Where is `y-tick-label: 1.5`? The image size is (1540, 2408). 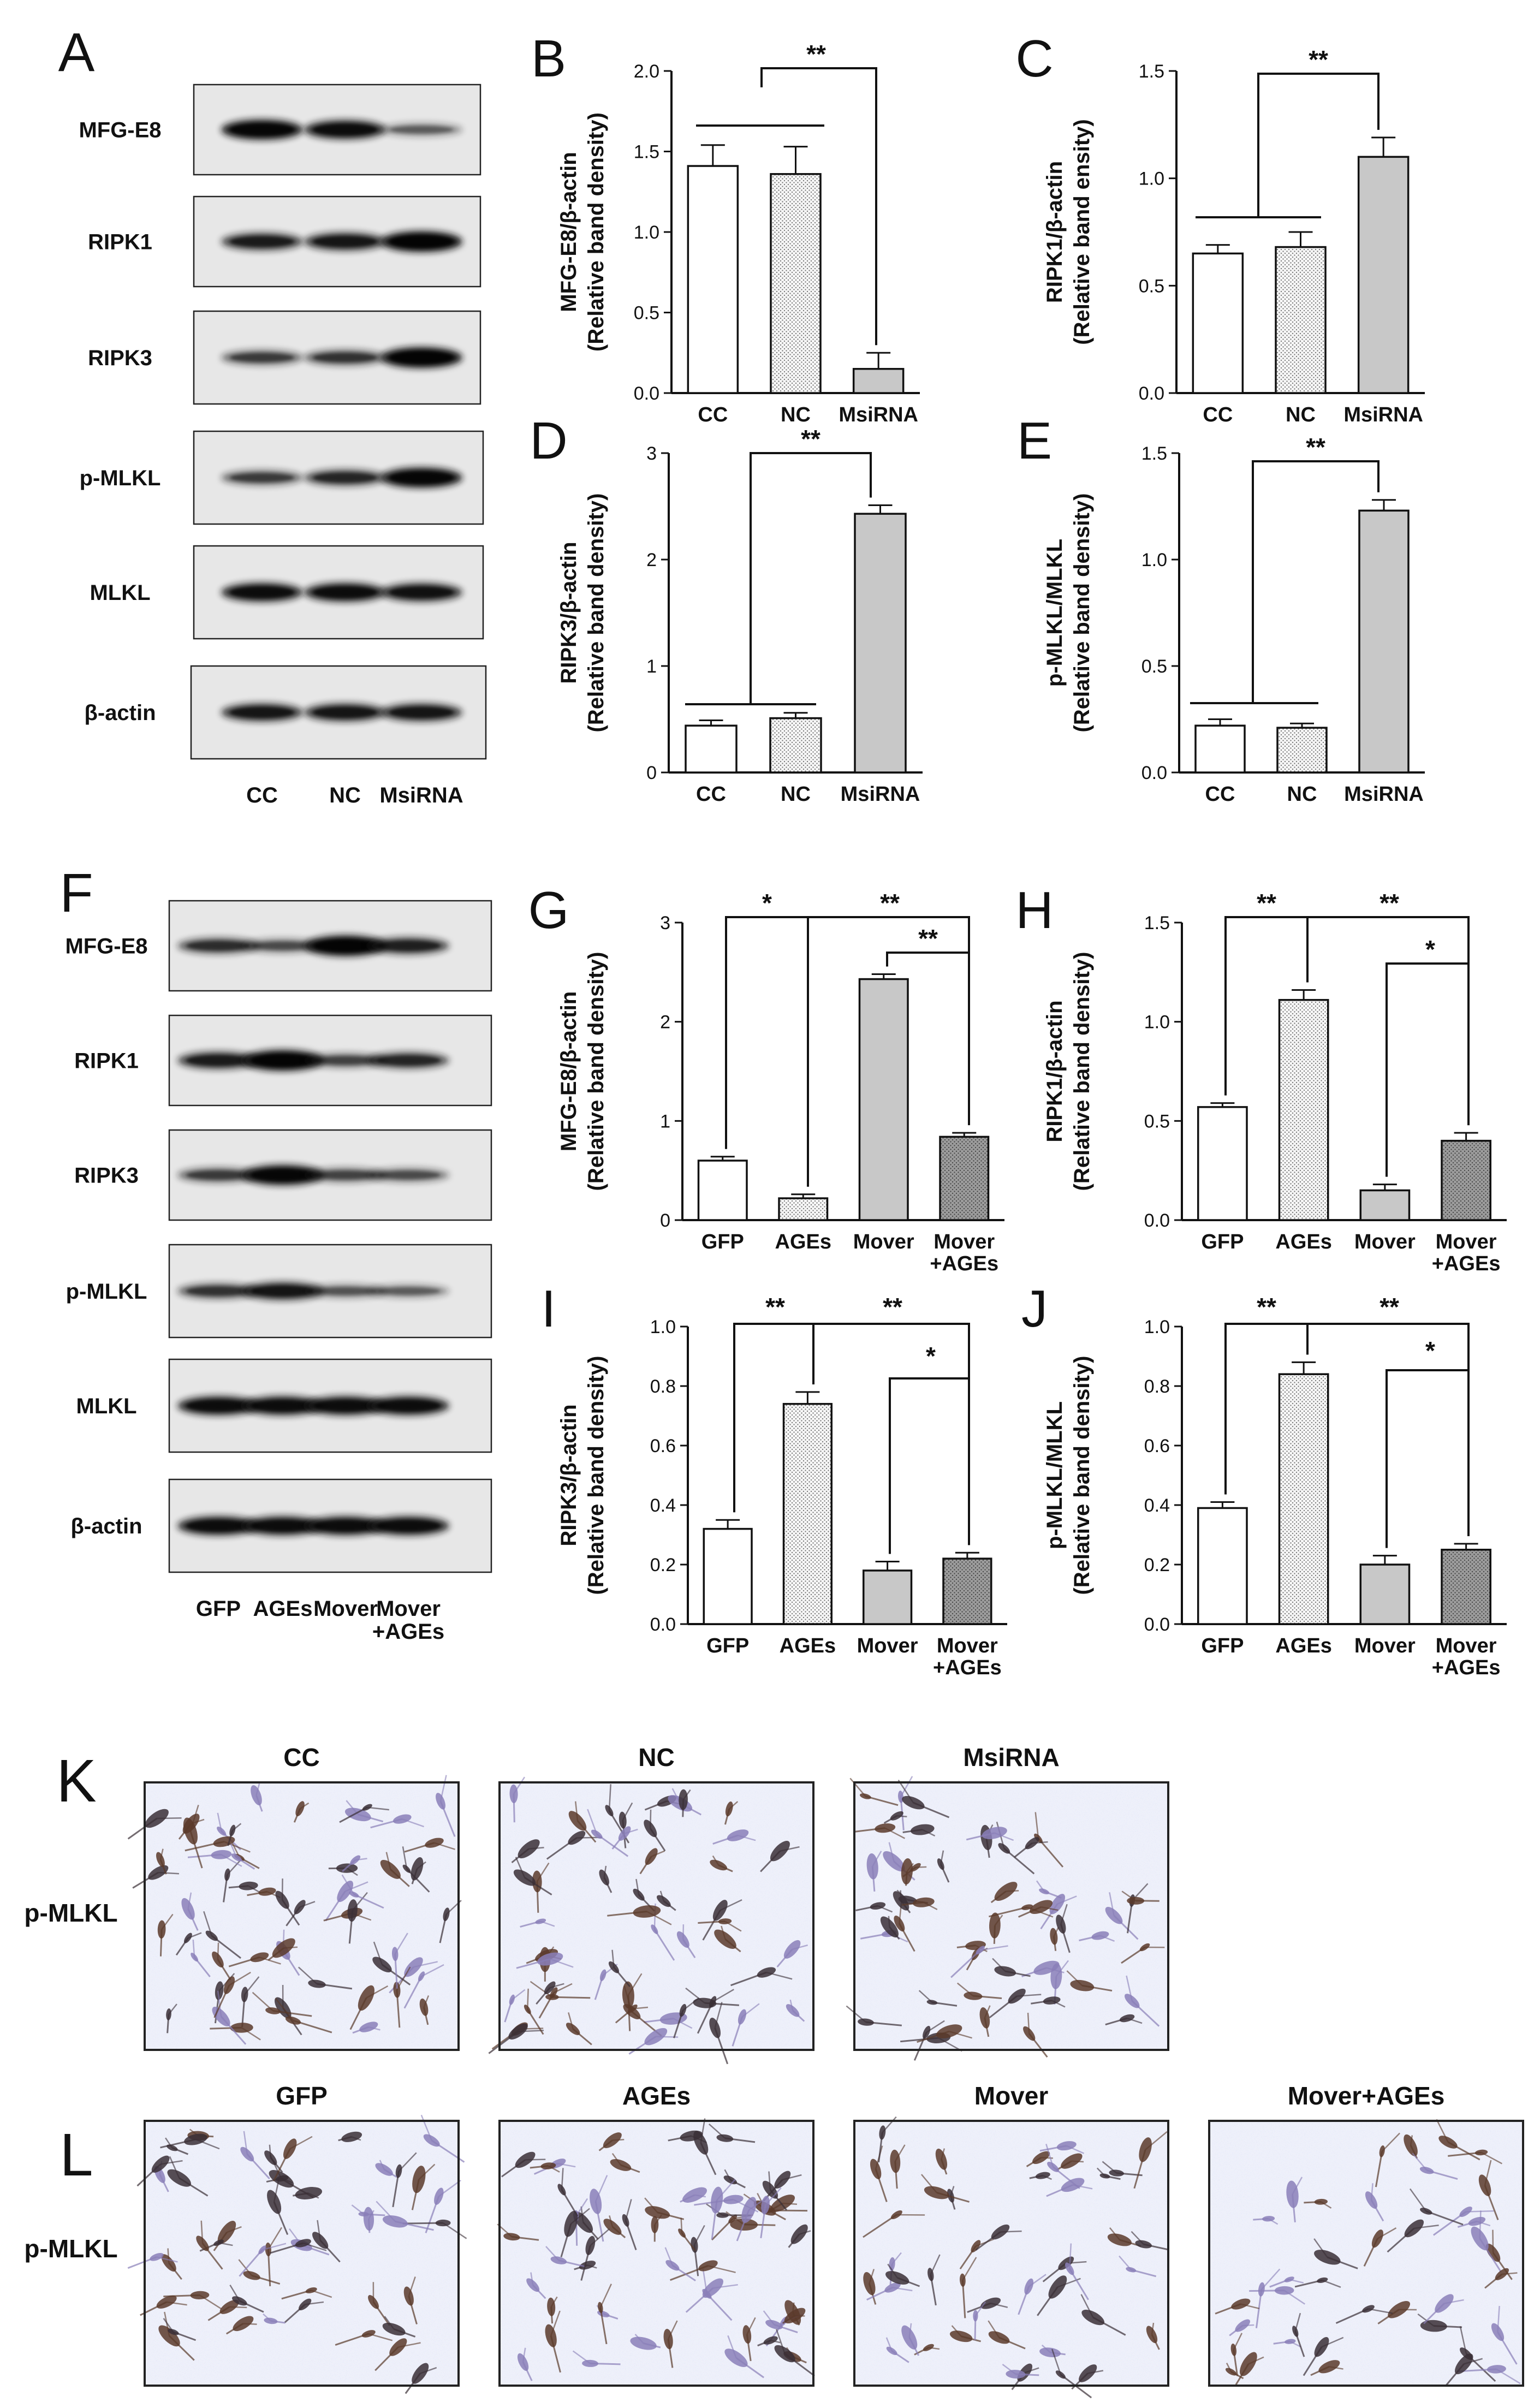
y-tick-label: 1.5 is located at coordinates (1154, 454).